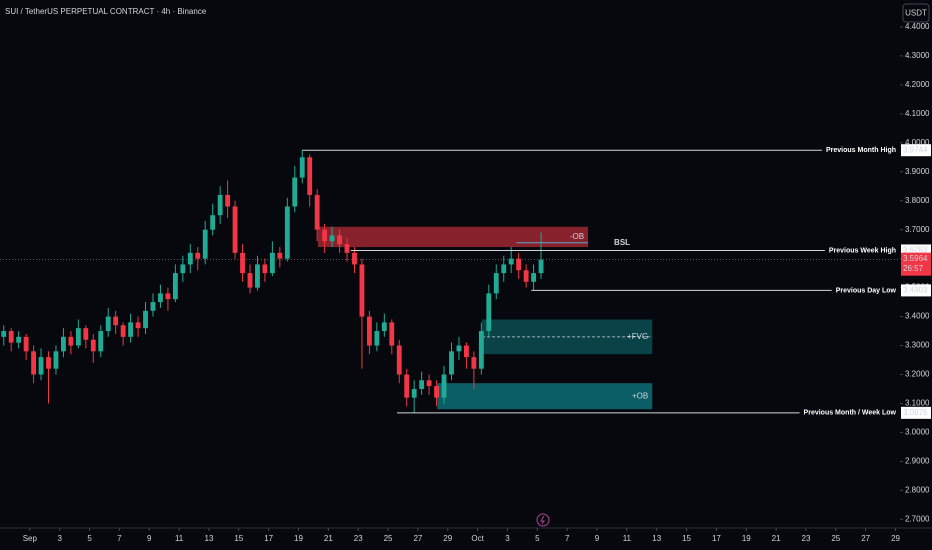  What do you see at coordinates (917, 55) in the screenshot?
I see `y-tick-label: 4.3000` at bounding box center [917, 55].